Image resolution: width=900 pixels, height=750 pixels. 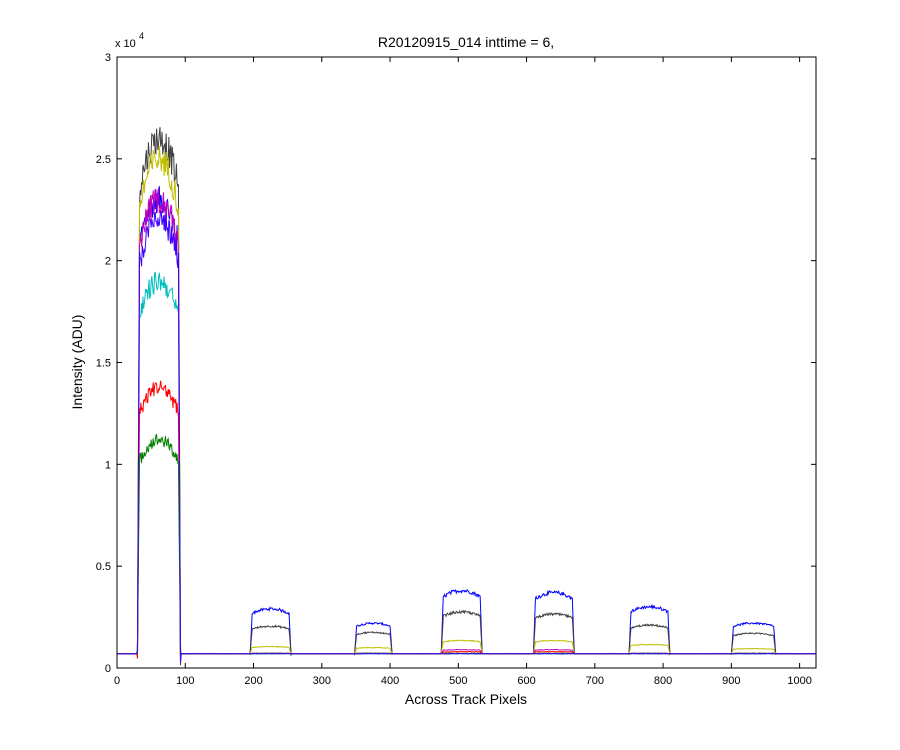 What do you see at coordinates (108, 669) in the screenshot?
I see `y-tick-label-0: 0` at bounding box center [108, 669].